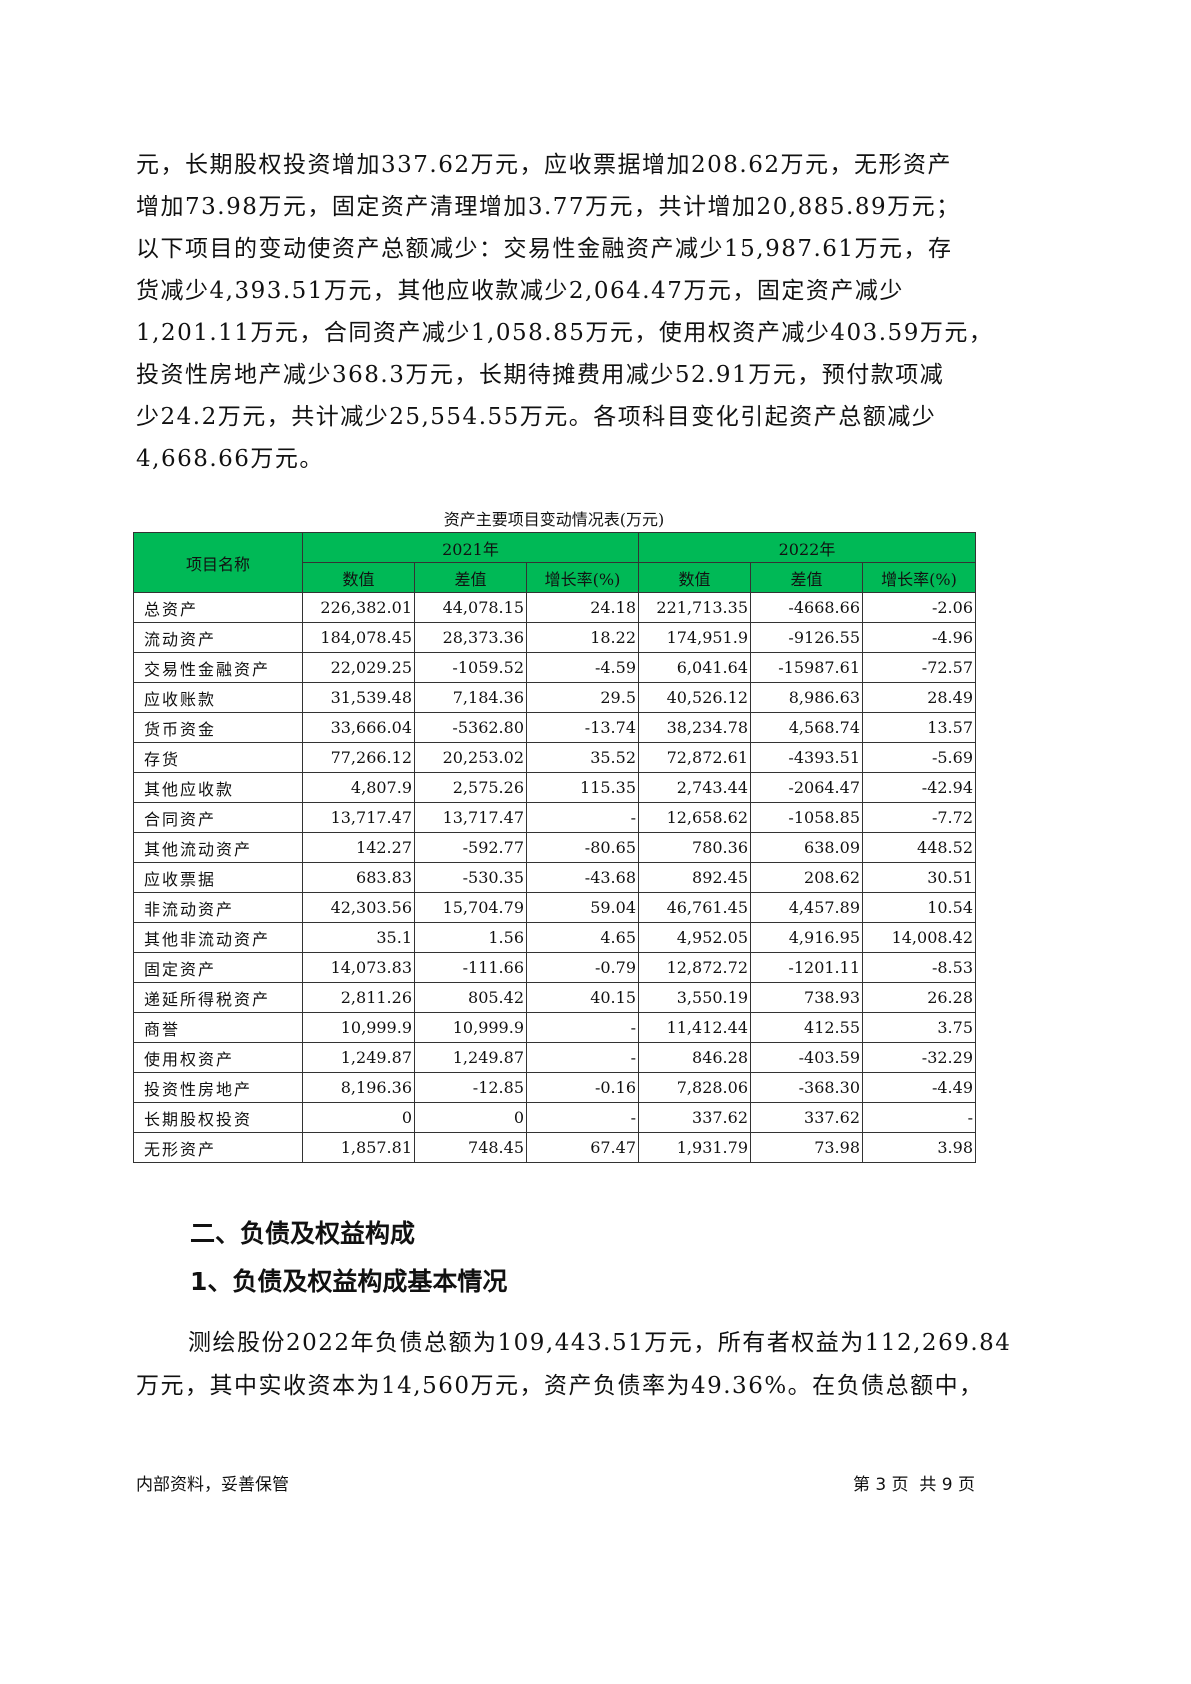 The height and width of the screenshot is (1684, 1191). I want to click on value-cell: 4,916.95, so click(806, 937).